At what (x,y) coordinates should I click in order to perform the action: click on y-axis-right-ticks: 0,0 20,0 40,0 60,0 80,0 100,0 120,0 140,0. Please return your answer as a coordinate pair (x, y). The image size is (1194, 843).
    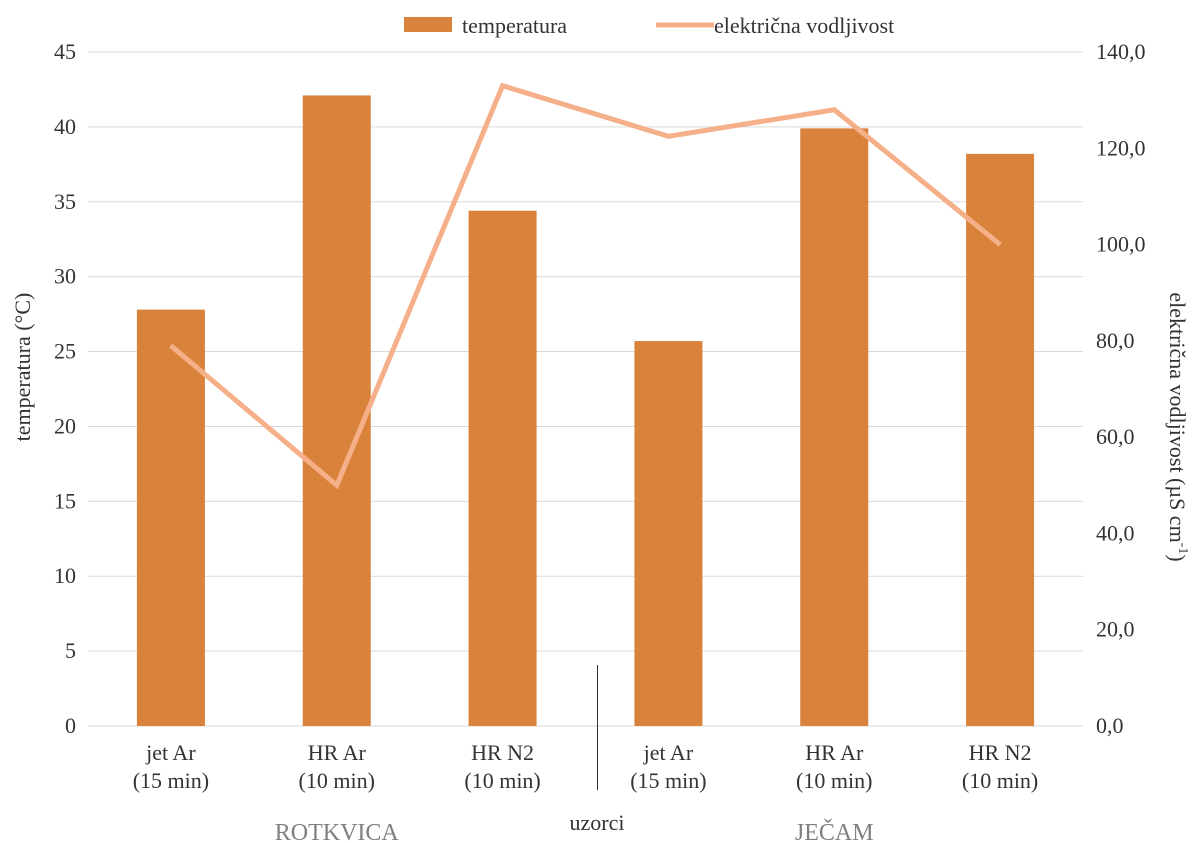
    Looking at the image, I should click on (1121, 388).